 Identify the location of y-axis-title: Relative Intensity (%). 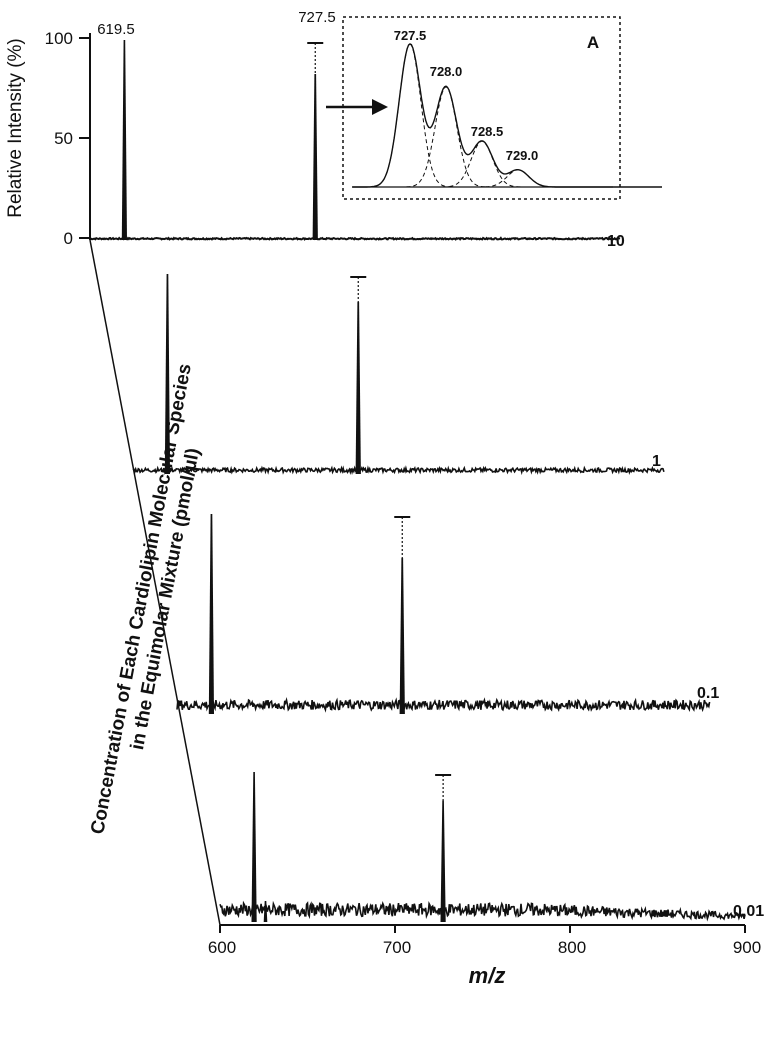
(15, 128).